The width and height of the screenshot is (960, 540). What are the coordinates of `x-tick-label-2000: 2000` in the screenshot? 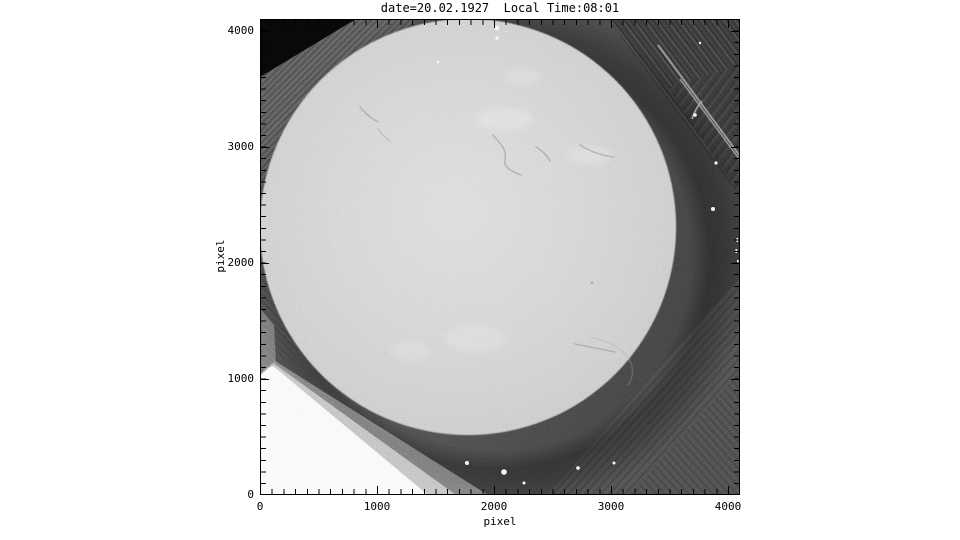 It's located at (494, 506).